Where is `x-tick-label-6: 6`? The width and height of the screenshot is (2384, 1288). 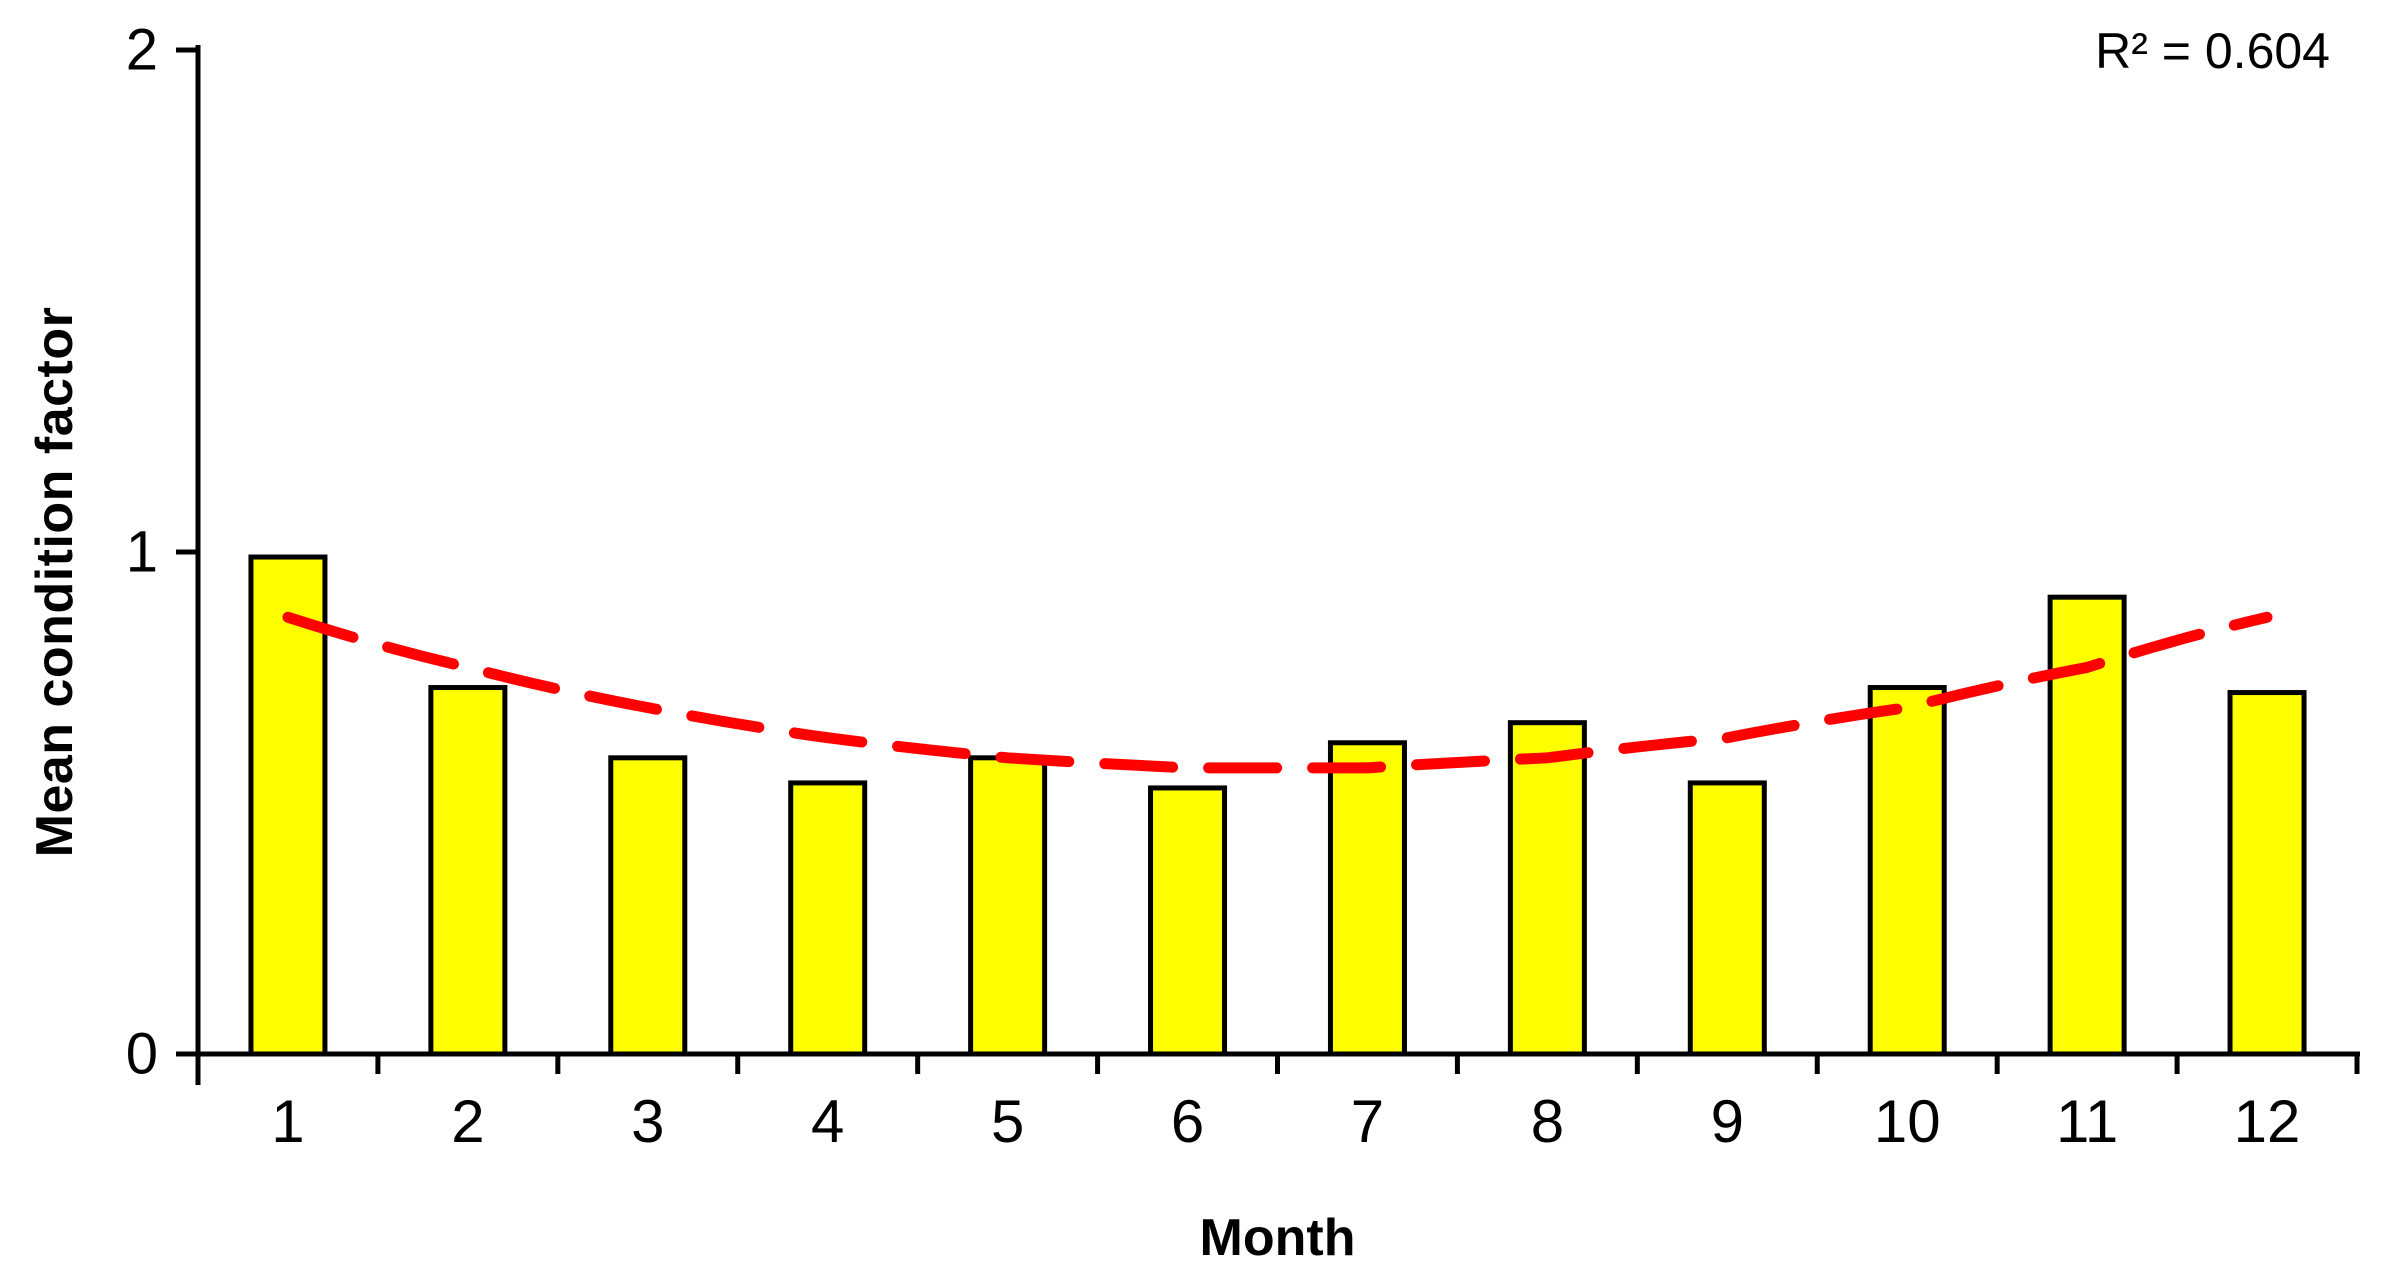
x-tick-label-6: 6 is located at coordinates (1187, 1121).